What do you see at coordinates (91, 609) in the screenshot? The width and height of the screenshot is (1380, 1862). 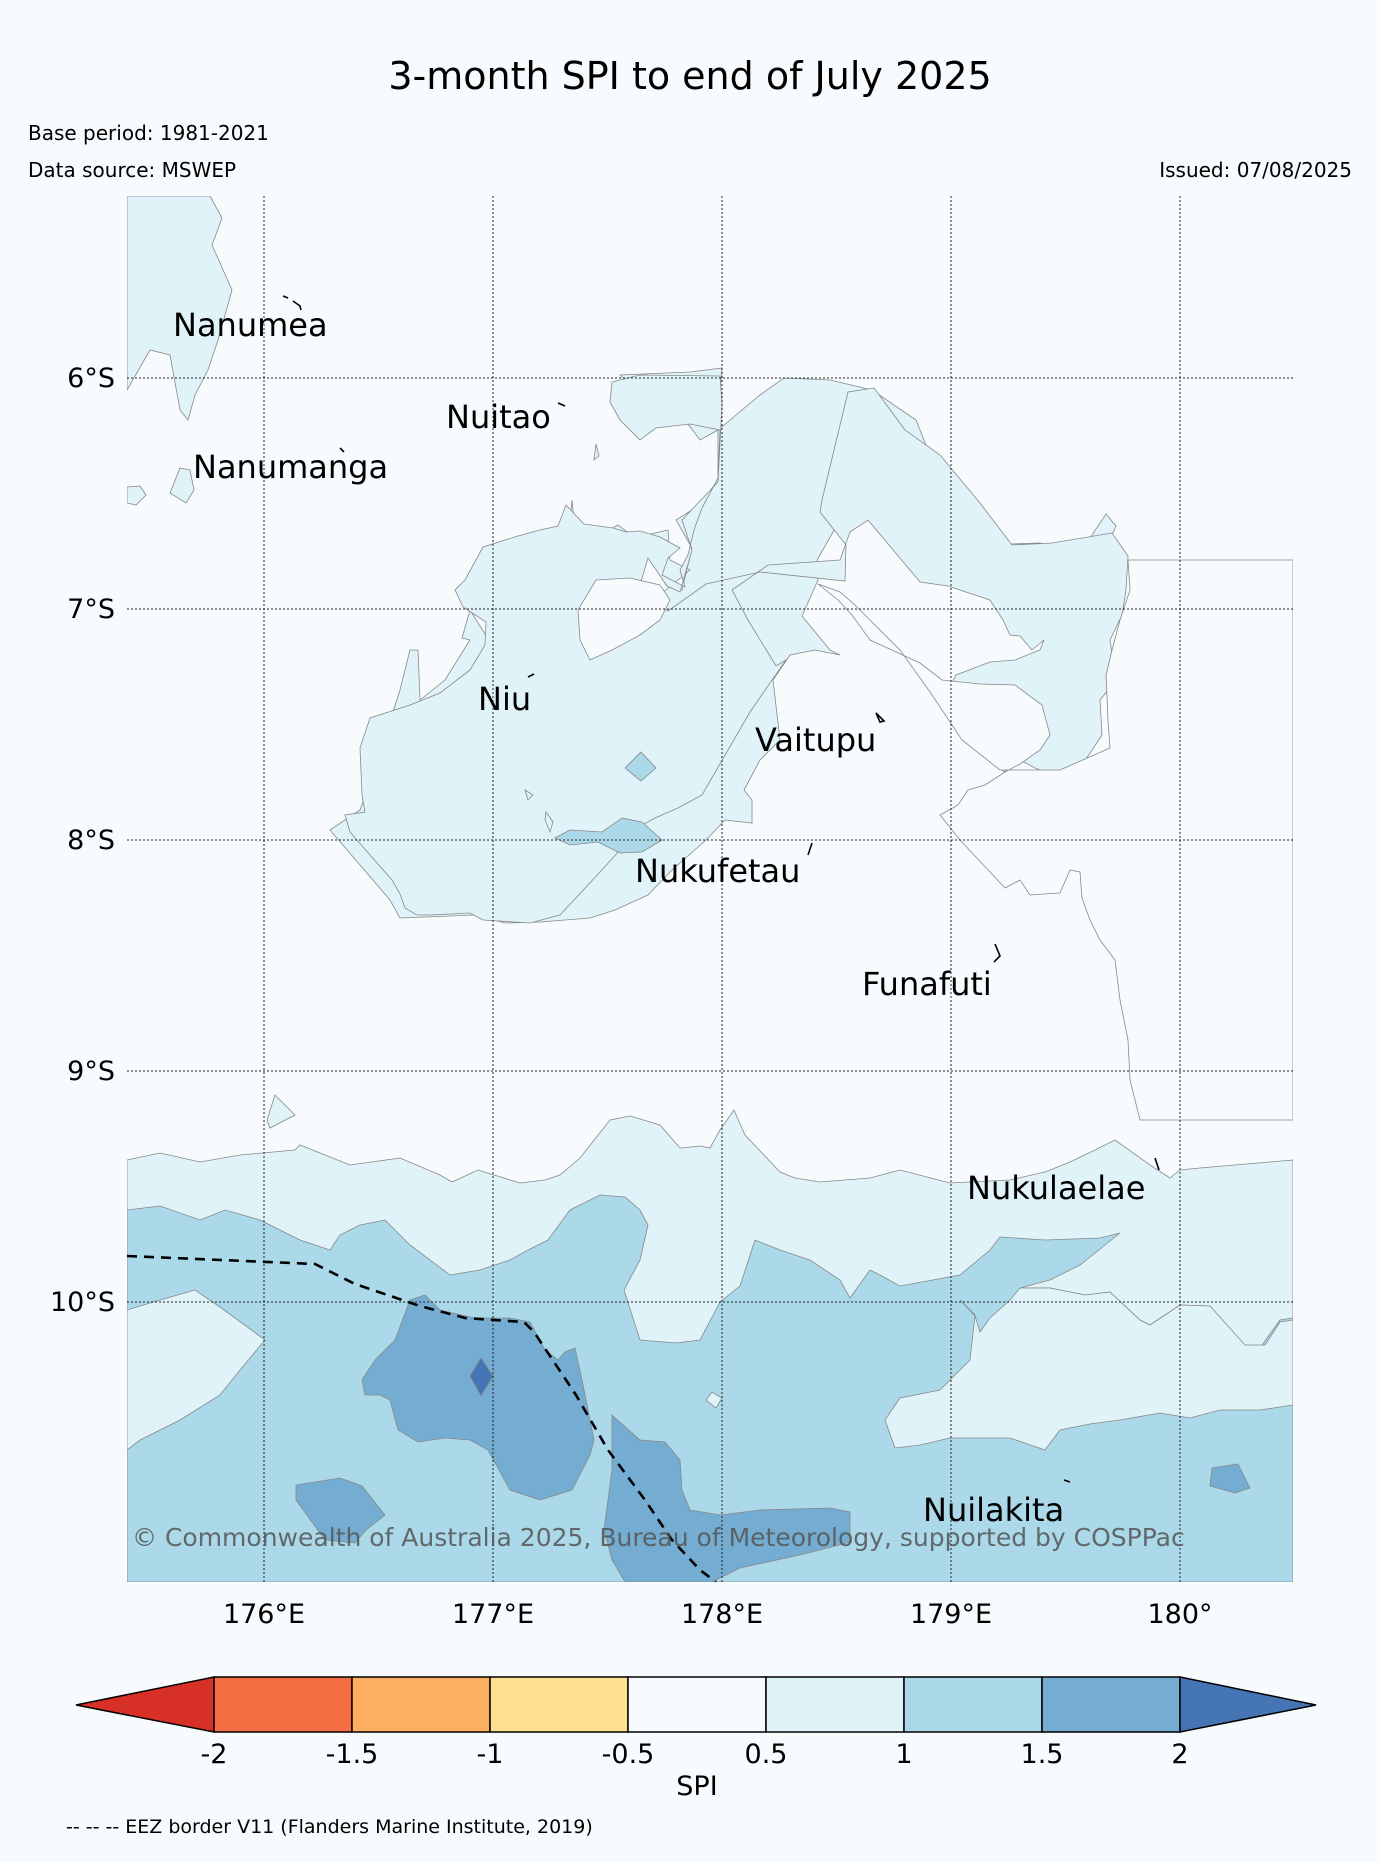 I see `lat-label-7s: 7°S` at bounding box center [91, 609].